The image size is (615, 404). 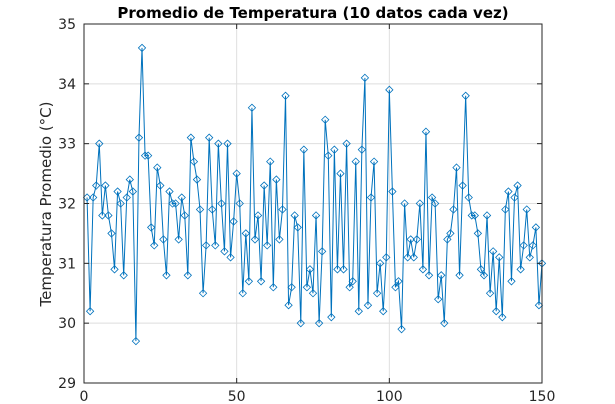 I want to click on y-tick-label: 31, so click(x=67, y=264).